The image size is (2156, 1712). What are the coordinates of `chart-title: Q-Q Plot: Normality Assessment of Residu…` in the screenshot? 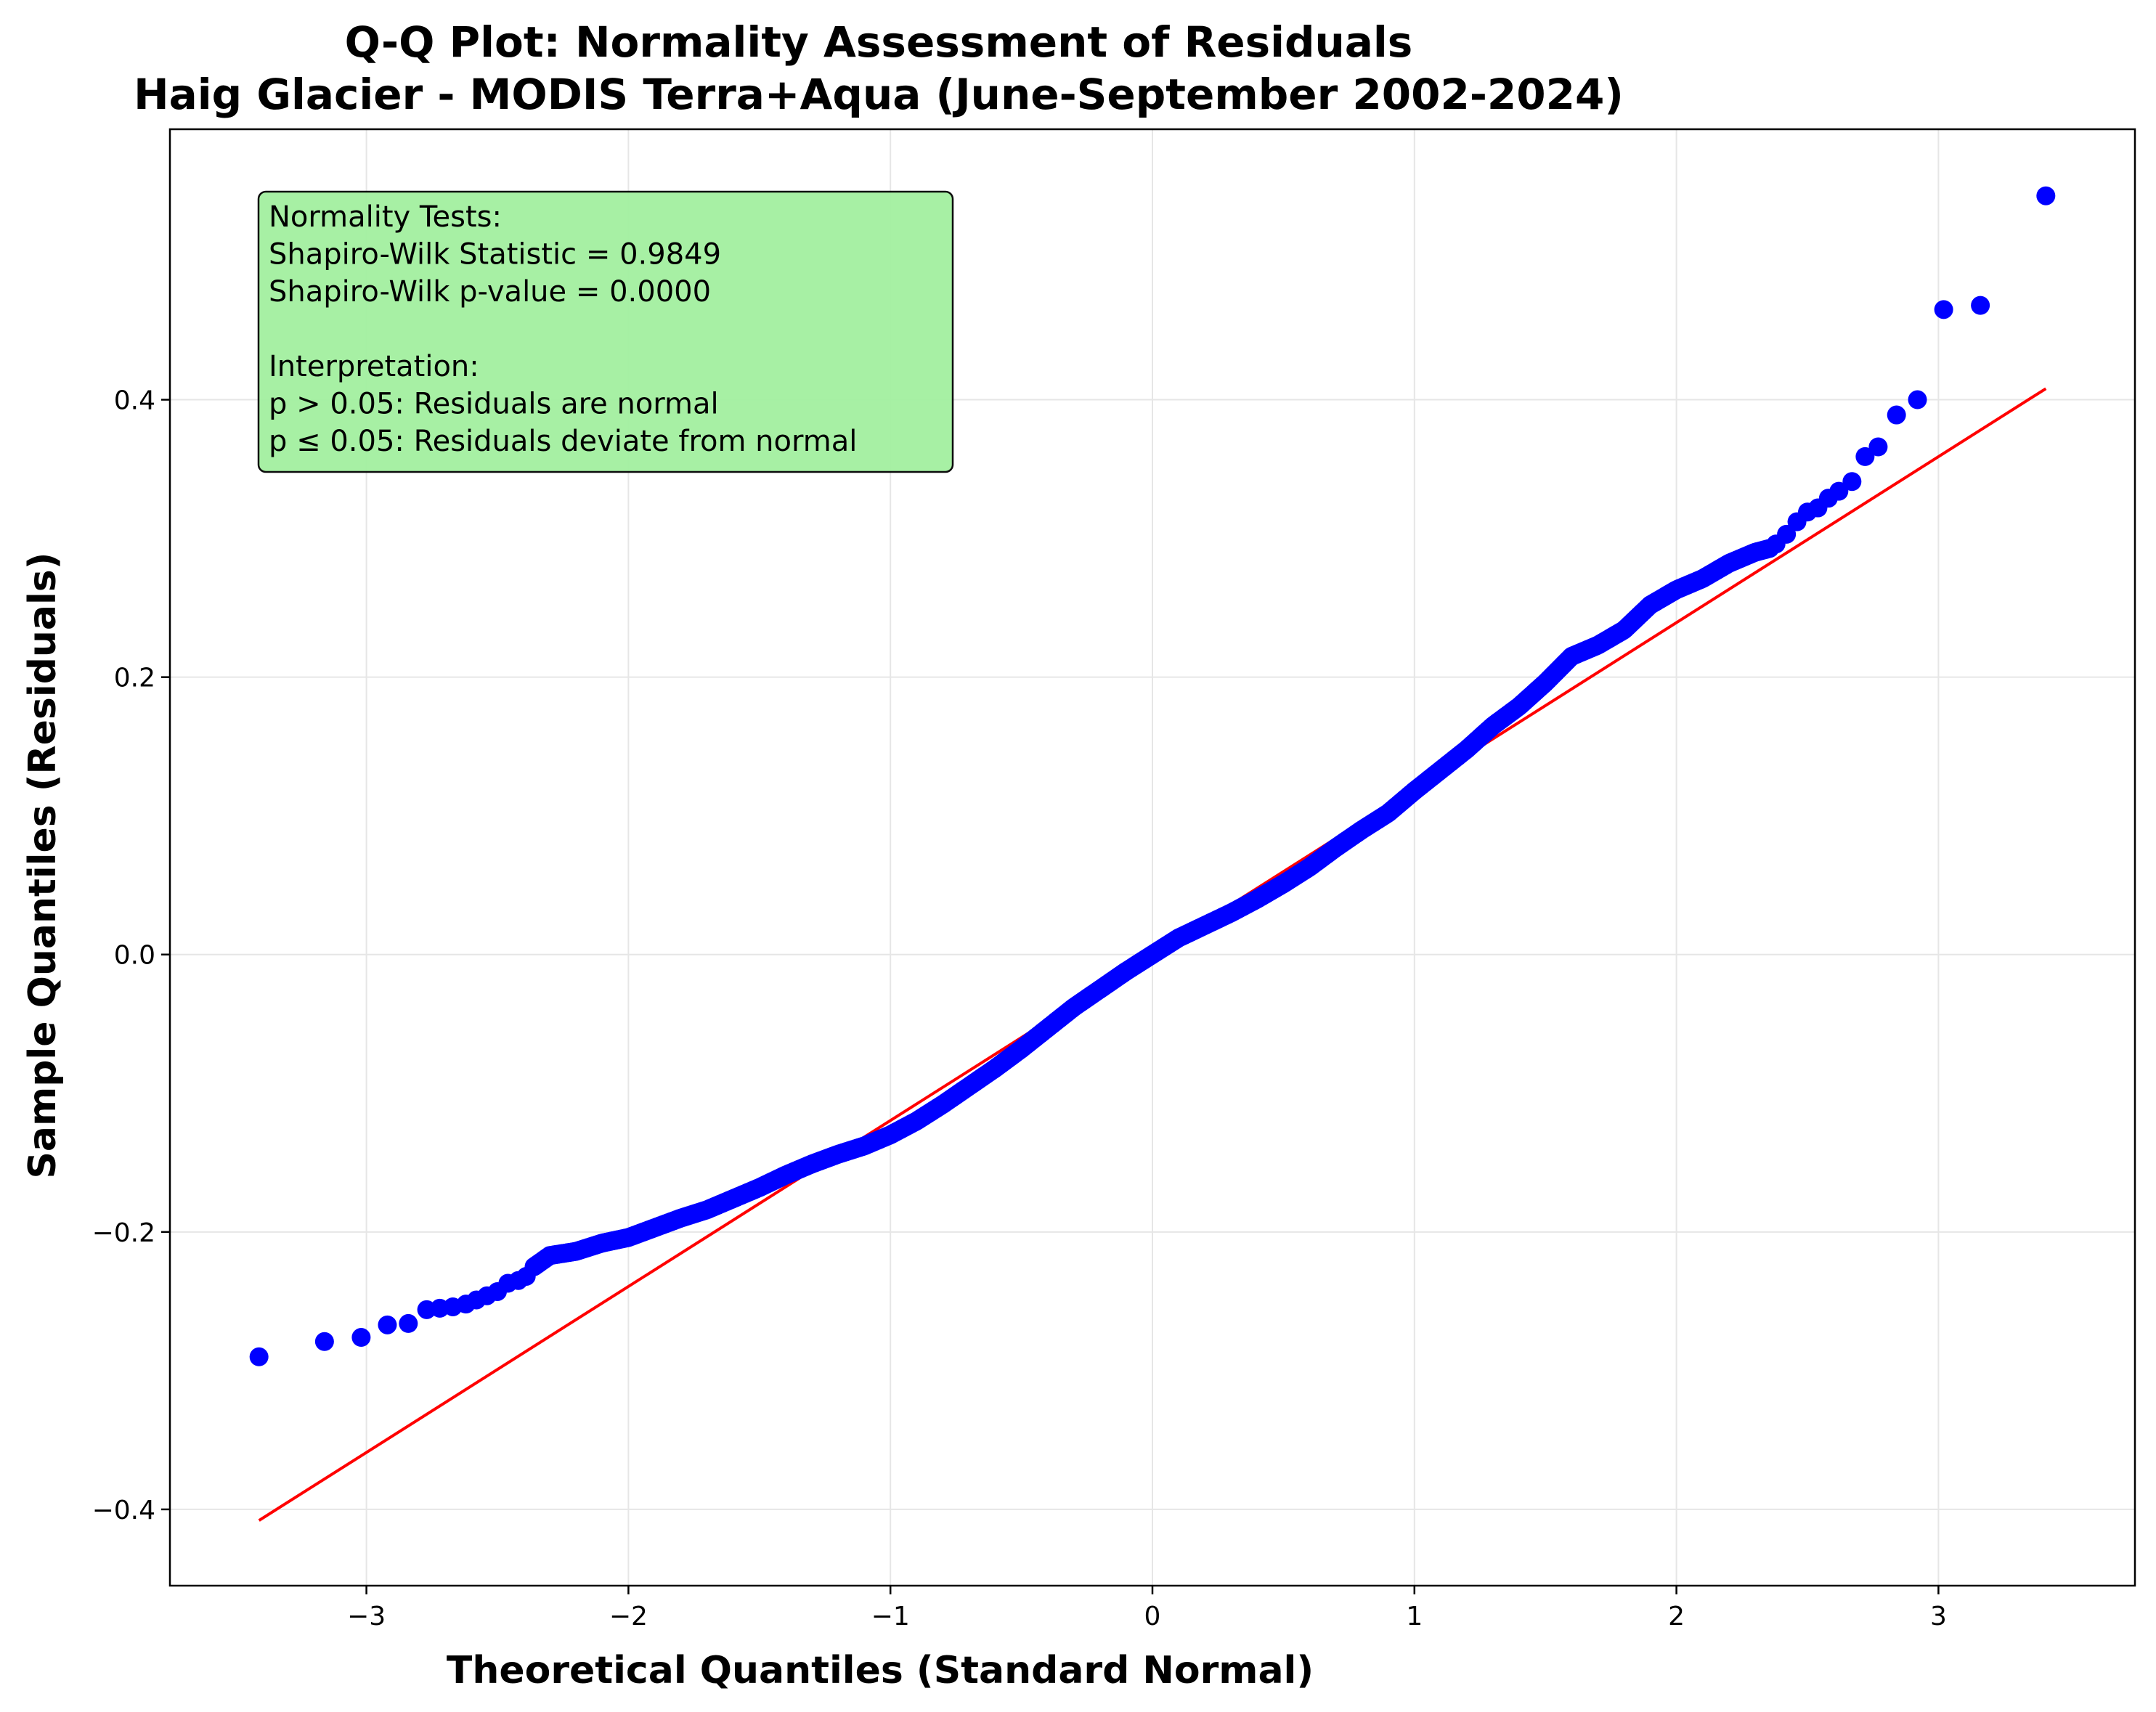 It's located at (879, 42).